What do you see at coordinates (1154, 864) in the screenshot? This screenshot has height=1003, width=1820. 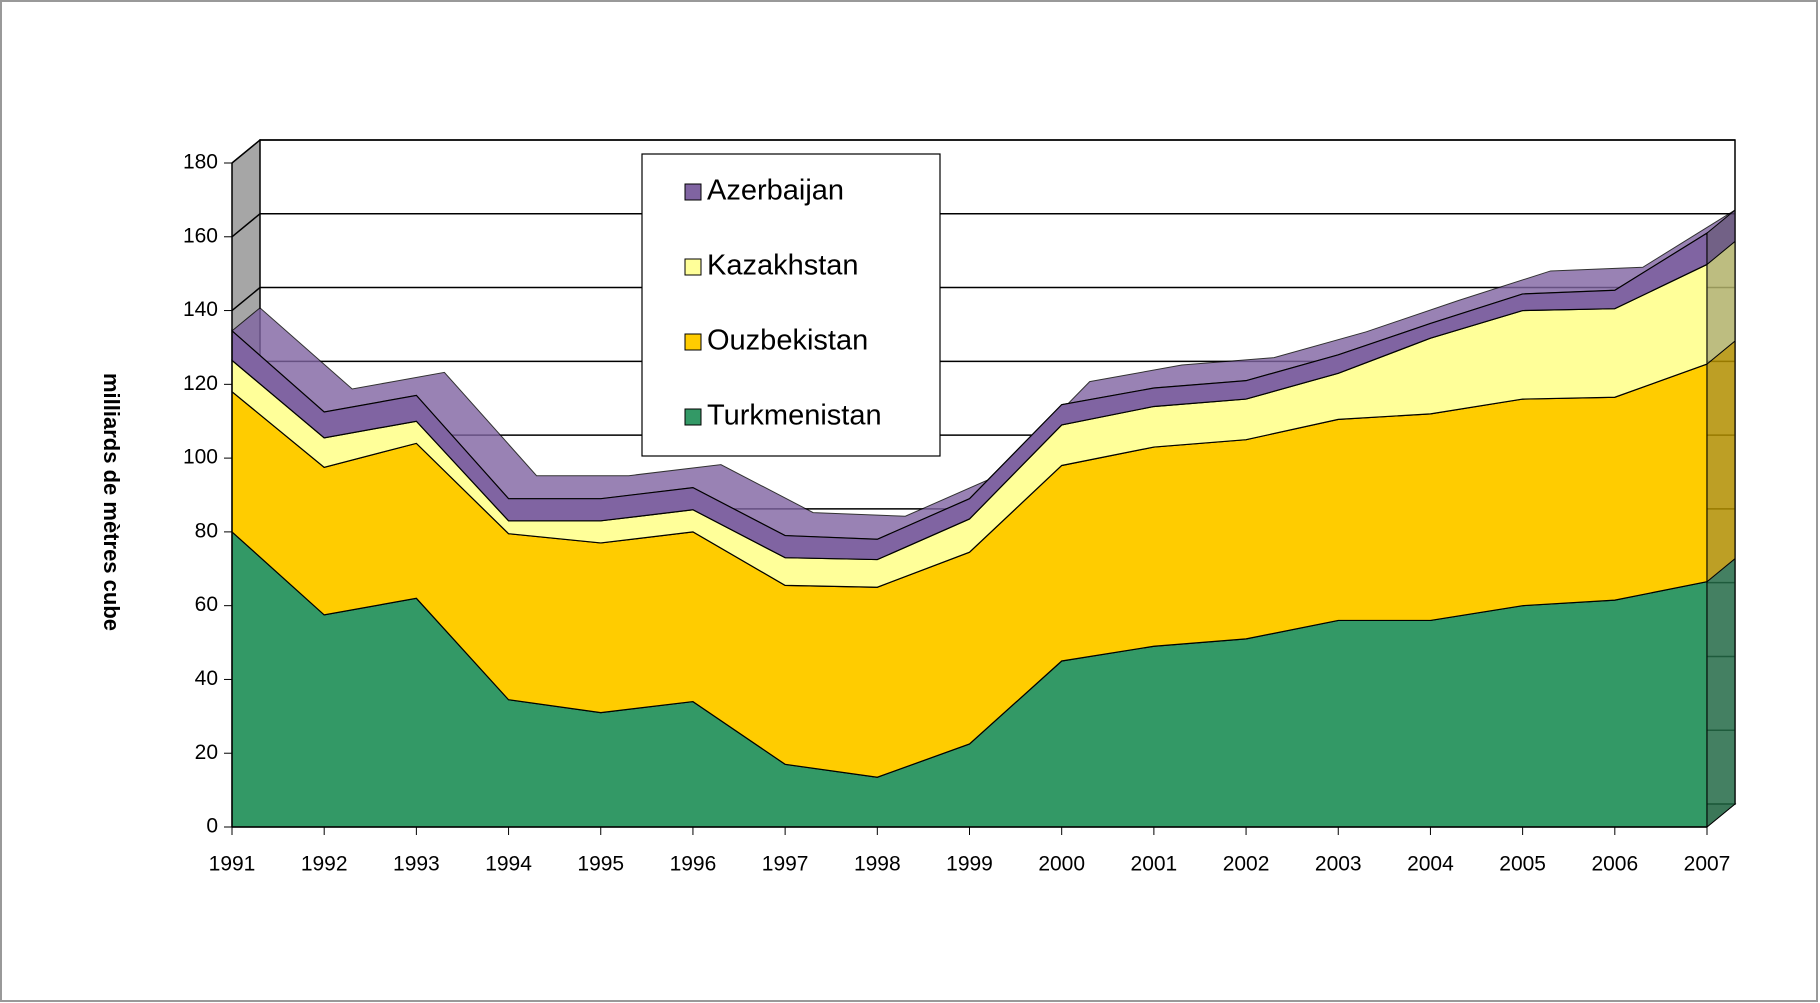 I see `x-tick-label: 2001` at bounding box center [1154, 864].